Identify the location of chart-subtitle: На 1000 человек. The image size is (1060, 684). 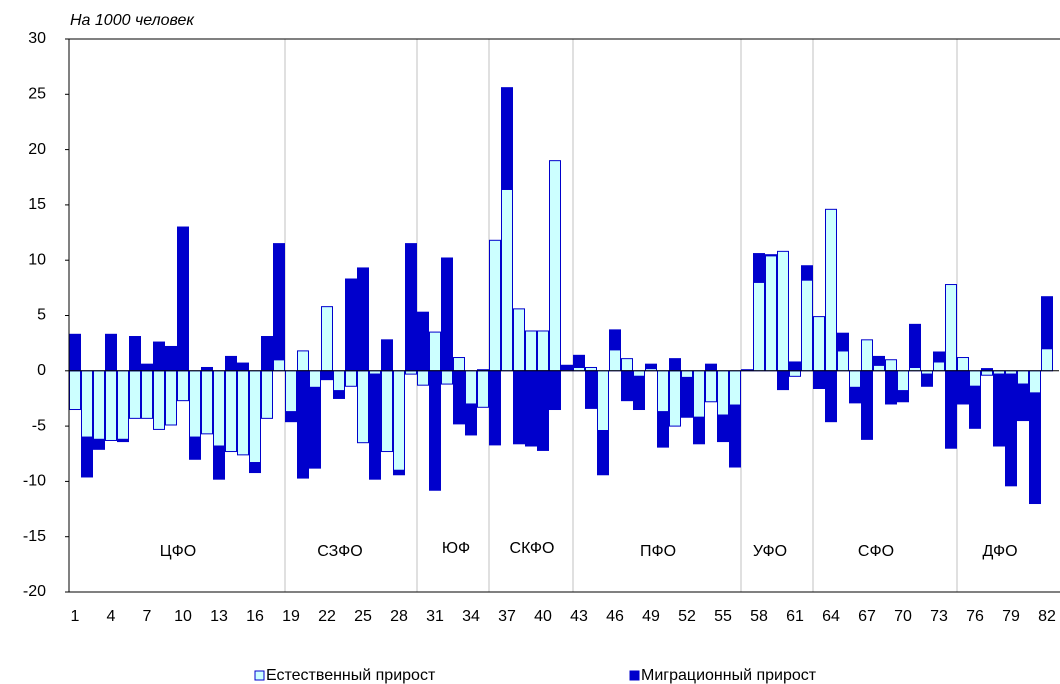
(132, 20).